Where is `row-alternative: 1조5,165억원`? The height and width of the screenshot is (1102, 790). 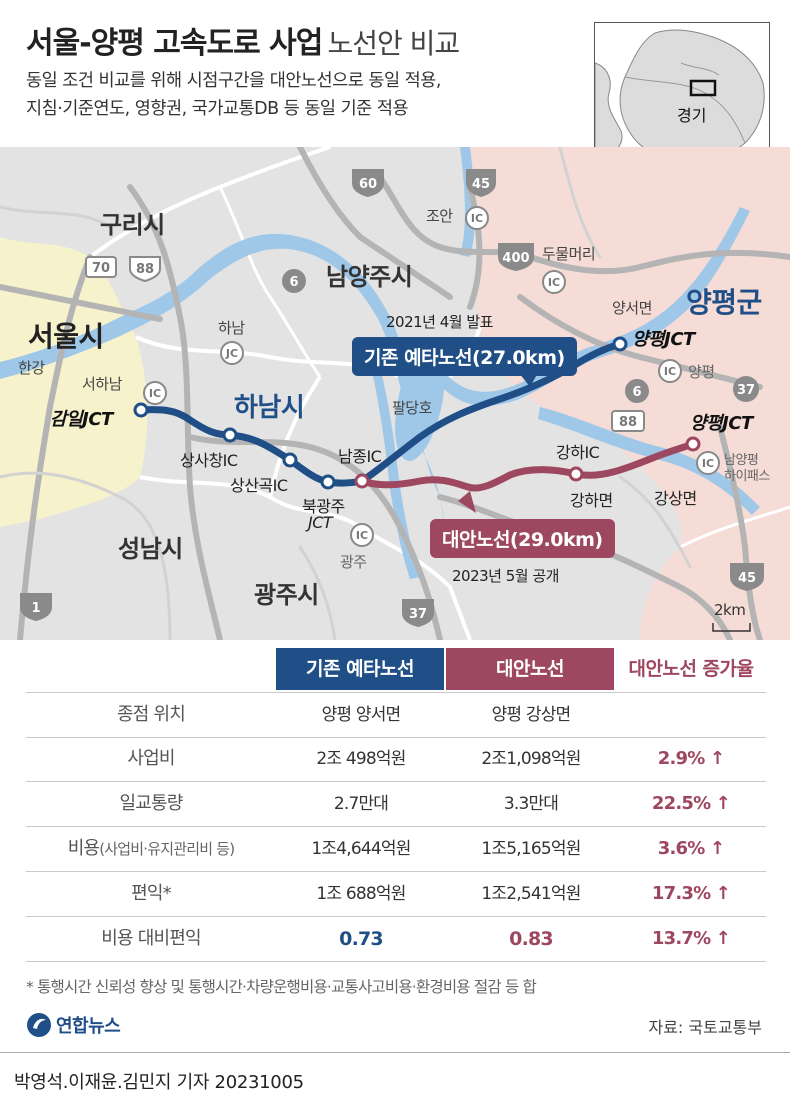 row-alternative: 1조5,165억원 is located at coordinates (531, 849).